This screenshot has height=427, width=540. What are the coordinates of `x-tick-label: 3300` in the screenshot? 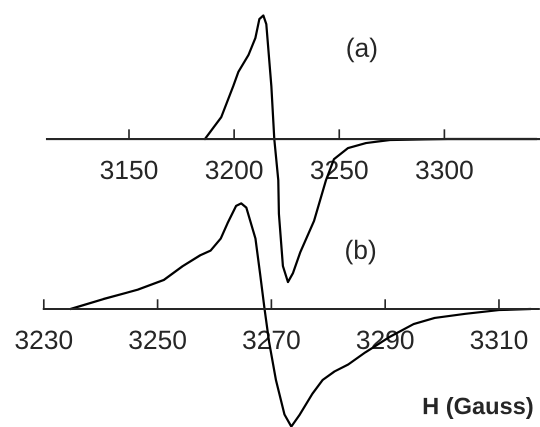 It's located at (444, 170).